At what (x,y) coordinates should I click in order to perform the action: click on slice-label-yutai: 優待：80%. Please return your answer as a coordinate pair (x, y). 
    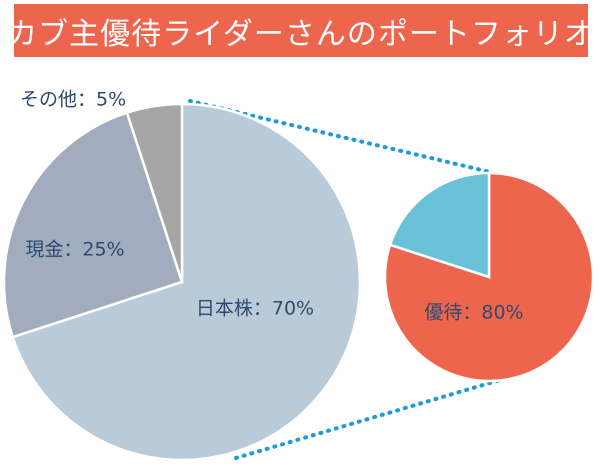
    Looking at the image, I should click on (473, 313).